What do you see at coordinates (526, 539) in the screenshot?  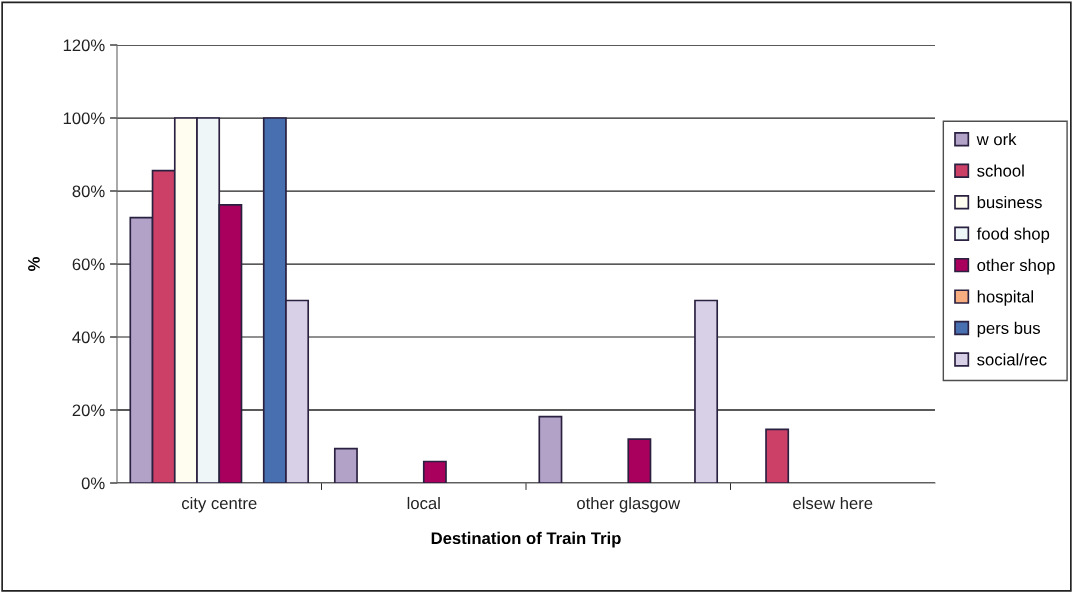 I see `x-axis-title: Destination of Train Trip` at bounding box center [526, 539].